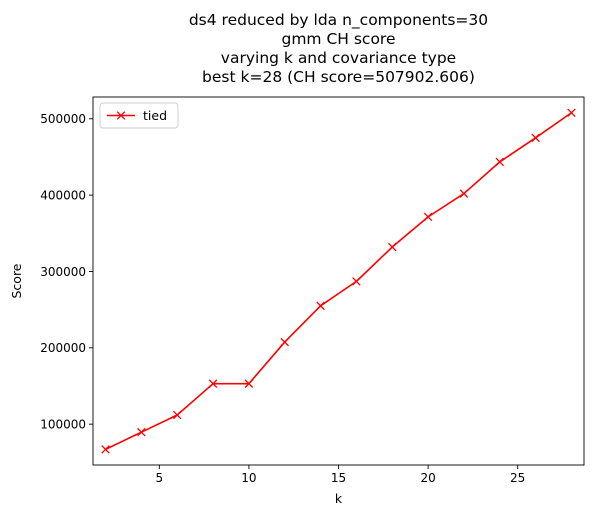 Image resolution: width=601 pixels, height=517 pixels. Describe the element at coordinates (338, 20) in the screenshot. I see `title-line: ds4 reduced by lda n_components=30` at that location.